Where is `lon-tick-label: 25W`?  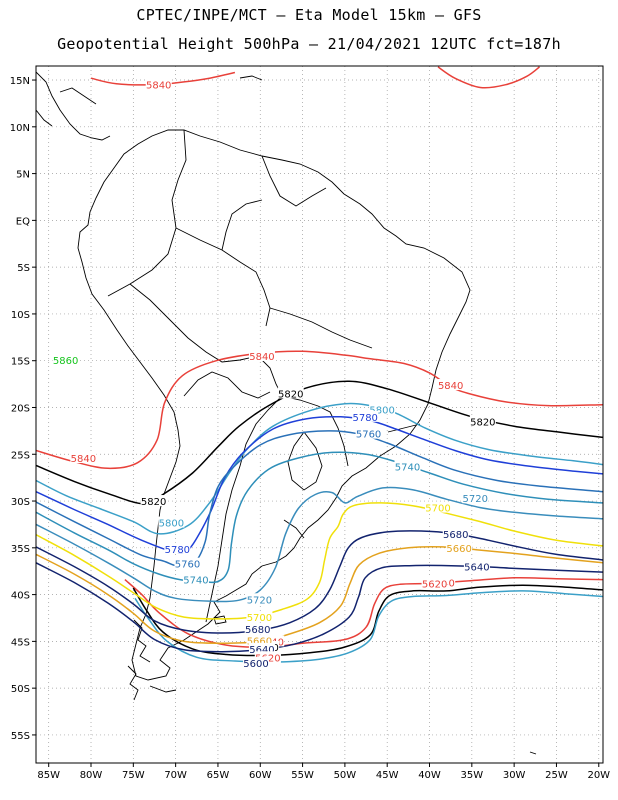
lon-tick-label: 25W is located at coordinates (556, 775).